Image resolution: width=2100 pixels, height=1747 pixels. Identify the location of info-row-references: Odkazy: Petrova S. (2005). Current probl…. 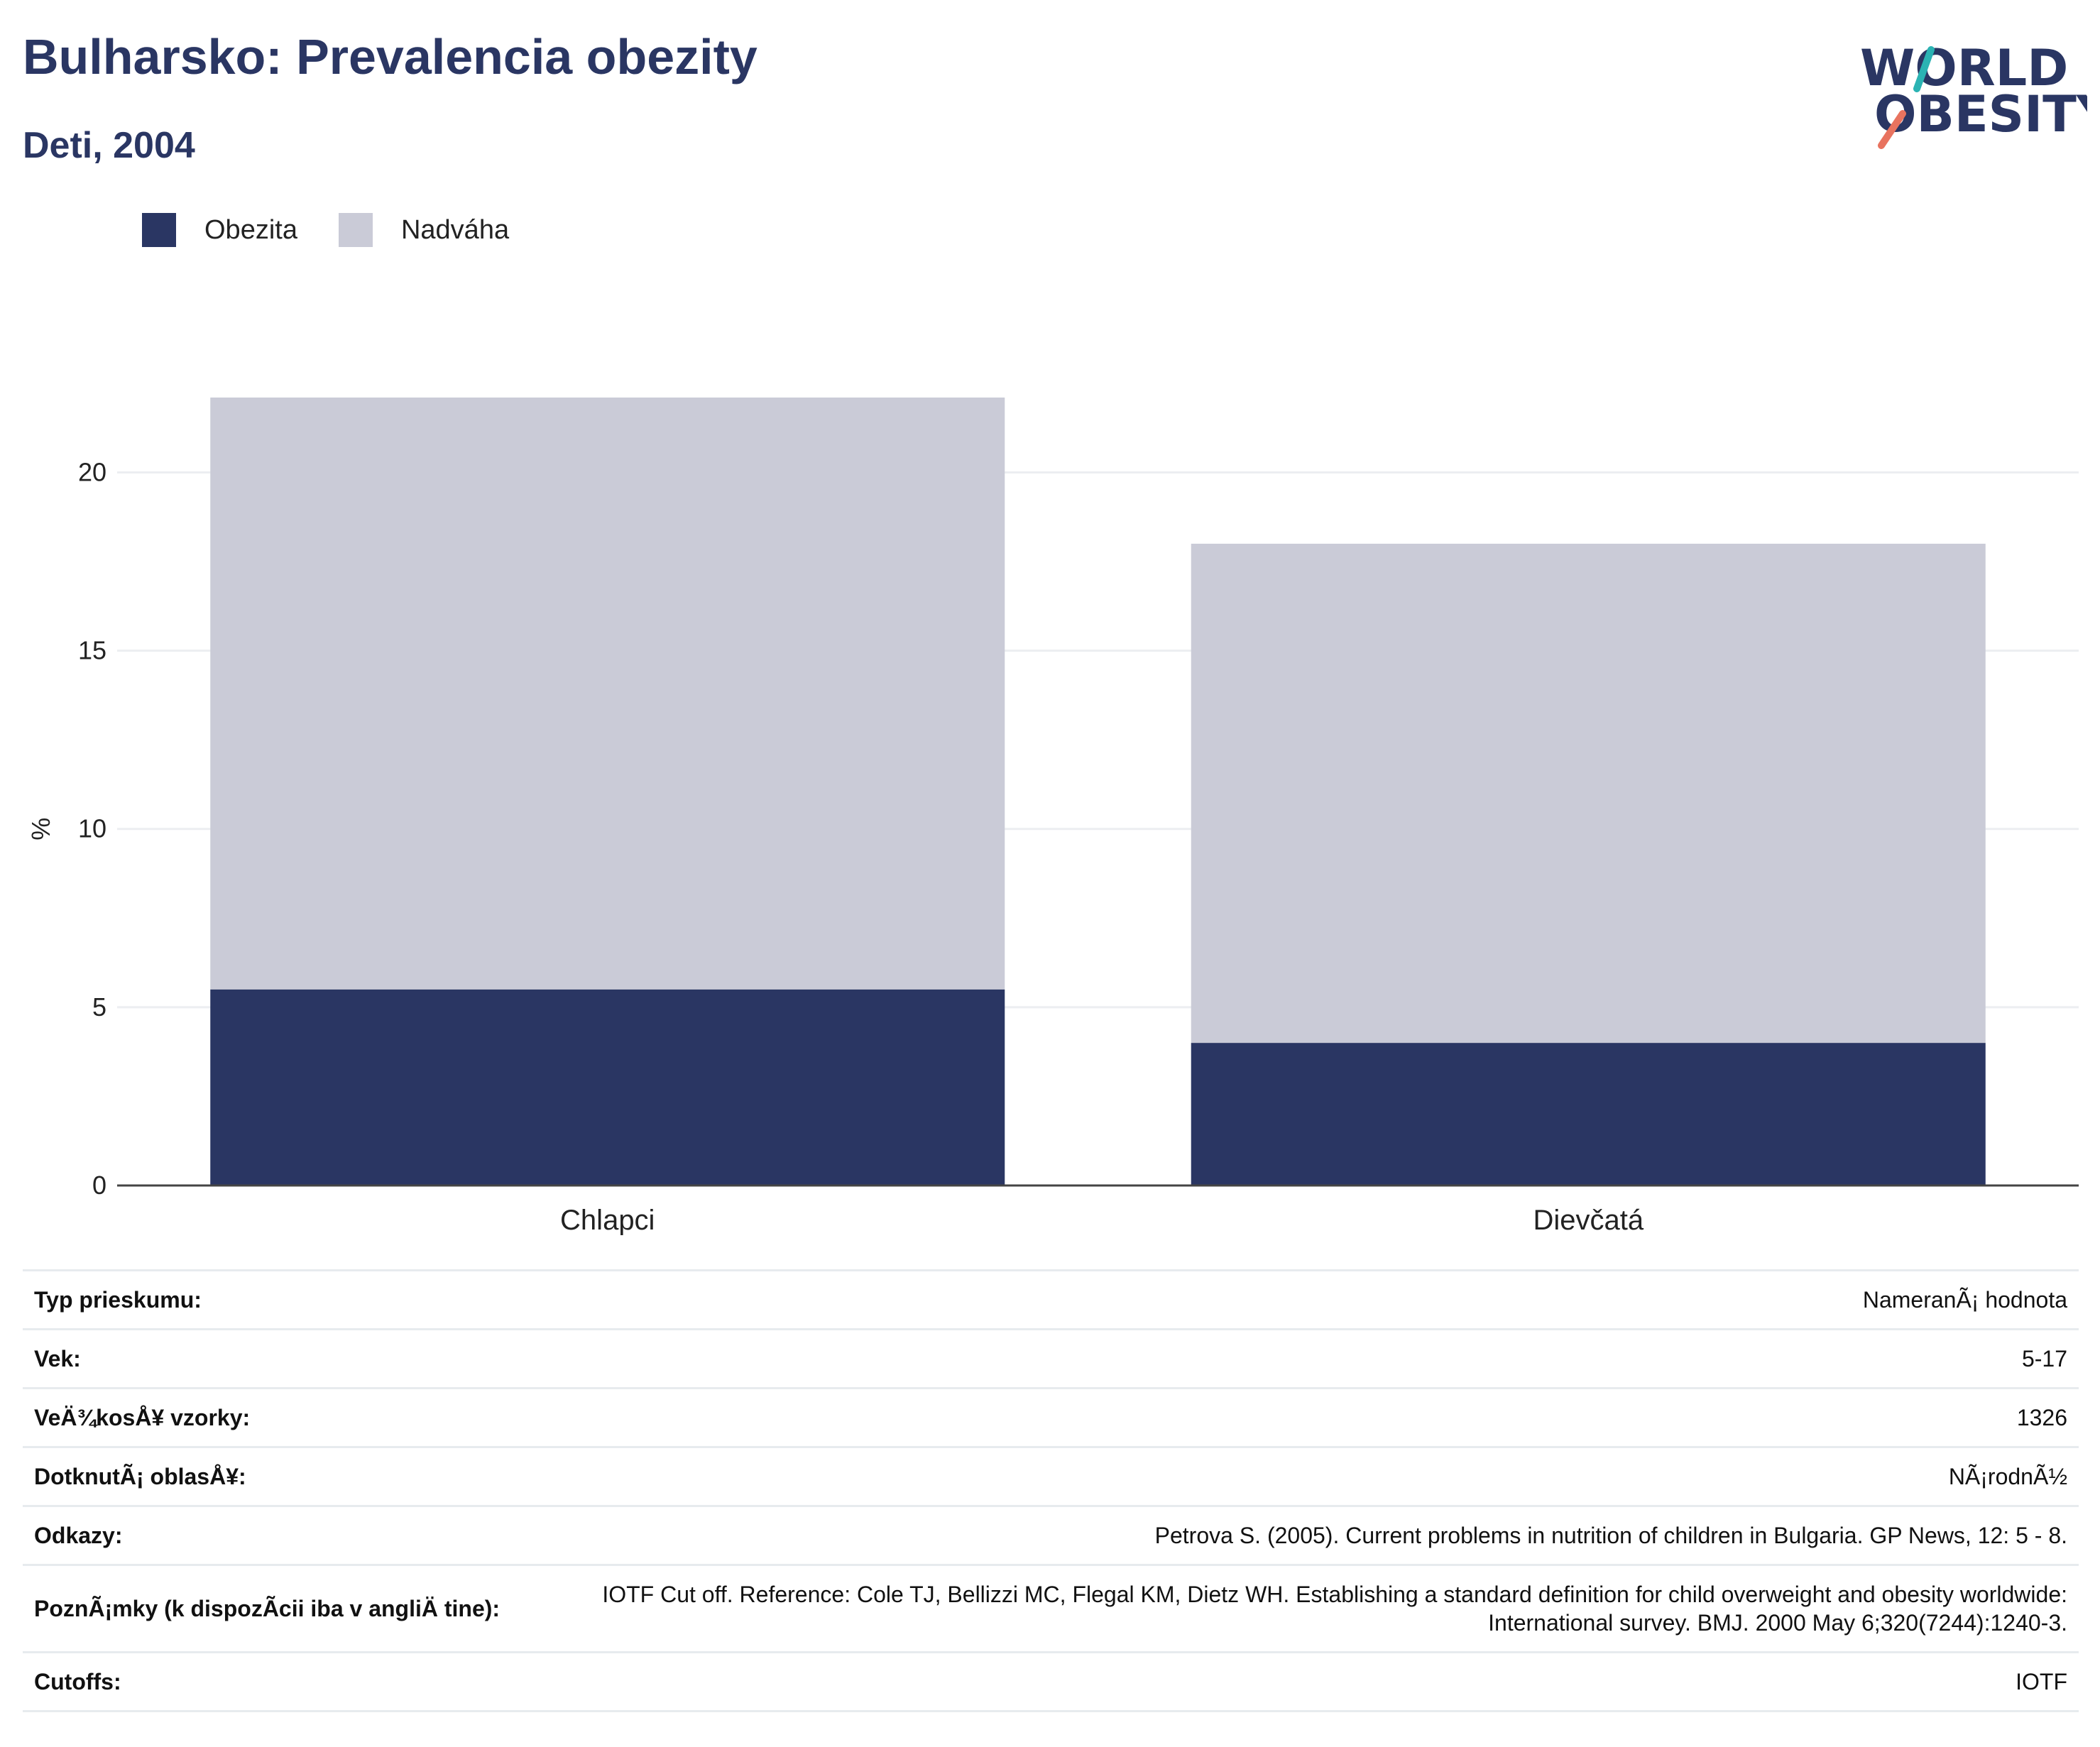
(1051, 1535).